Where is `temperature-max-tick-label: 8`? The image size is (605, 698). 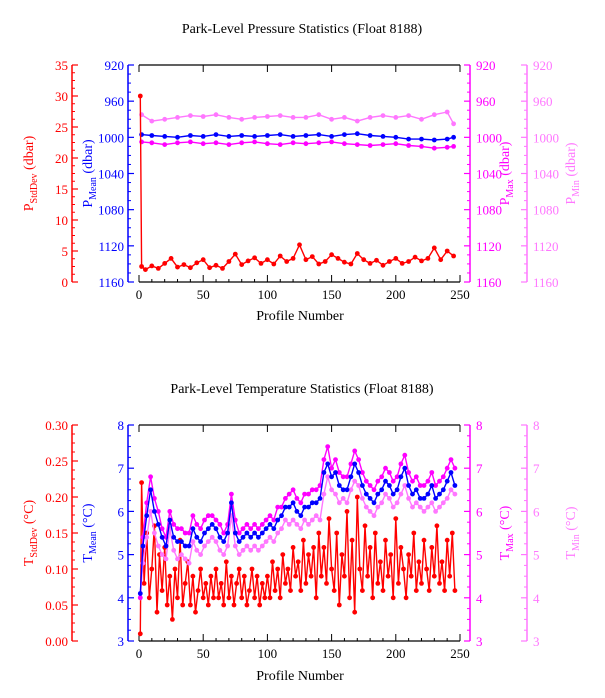
temperature-max-tick-label: 8 is located at coordinates (479, 425).